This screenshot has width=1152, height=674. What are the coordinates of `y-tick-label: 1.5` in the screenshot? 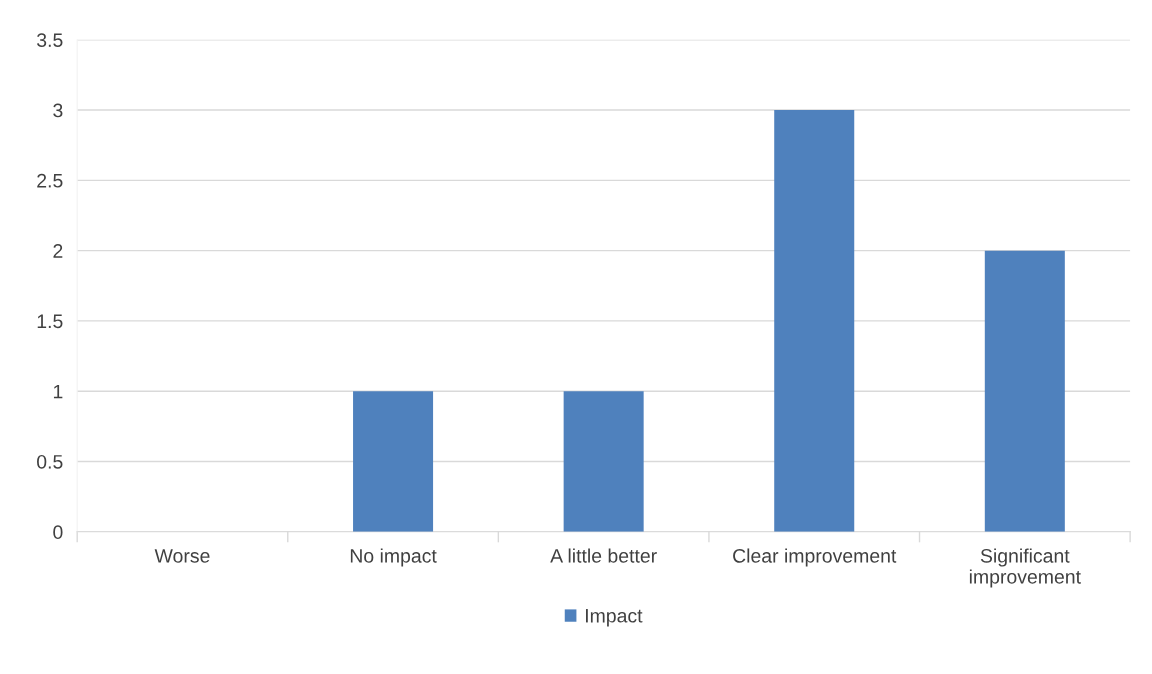 It's located at (50, 321).